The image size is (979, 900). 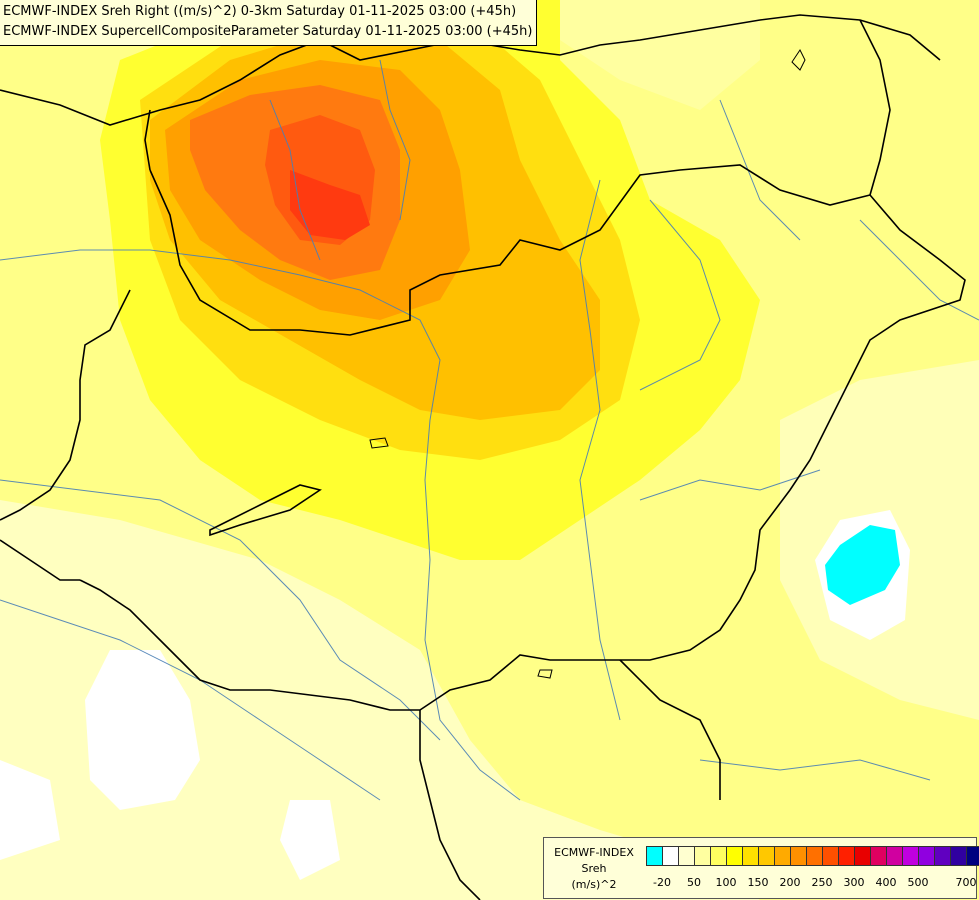 What do you see at coordinates (758, 882) in the screenshot?
I see `legend-tick-label: 150` at bounding box center [758, 882].